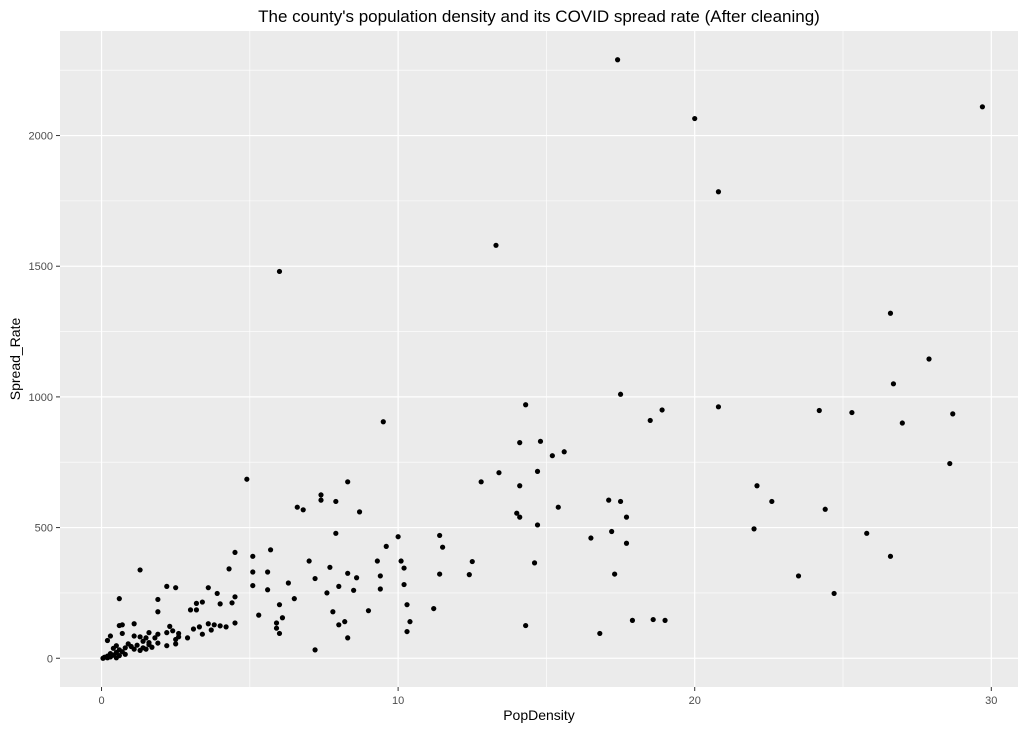  Describe the element at coordinates (547, 697) in the screenshot. I see `x-axis-ticks: 0 10 20 30` at that location.